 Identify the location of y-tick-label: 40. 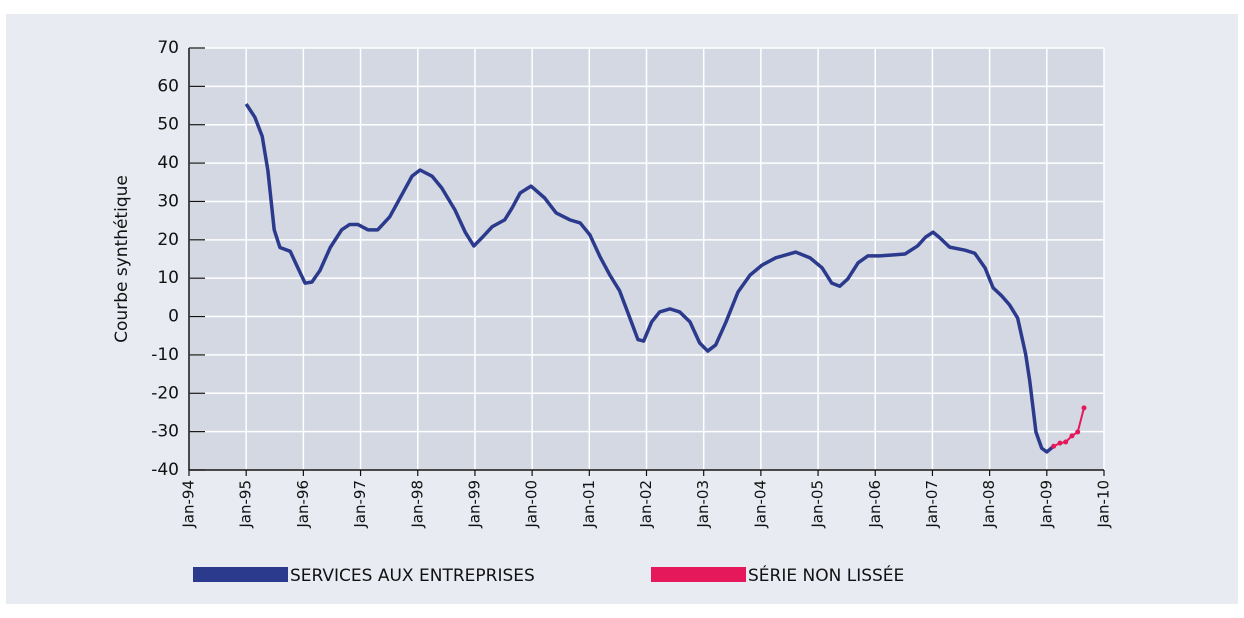
(168, 163).